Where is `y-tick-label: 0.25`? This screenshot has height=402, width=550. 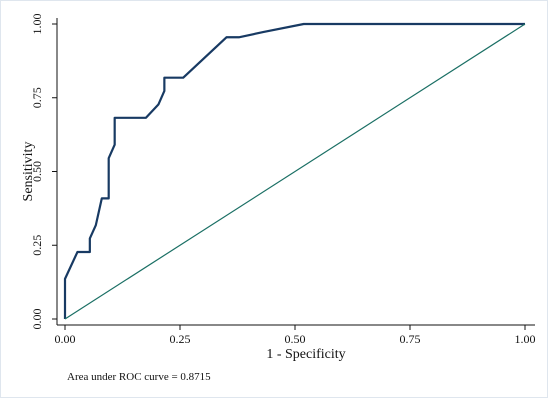
y-tick-label: 0.25 is located at coordinates (37, 245).